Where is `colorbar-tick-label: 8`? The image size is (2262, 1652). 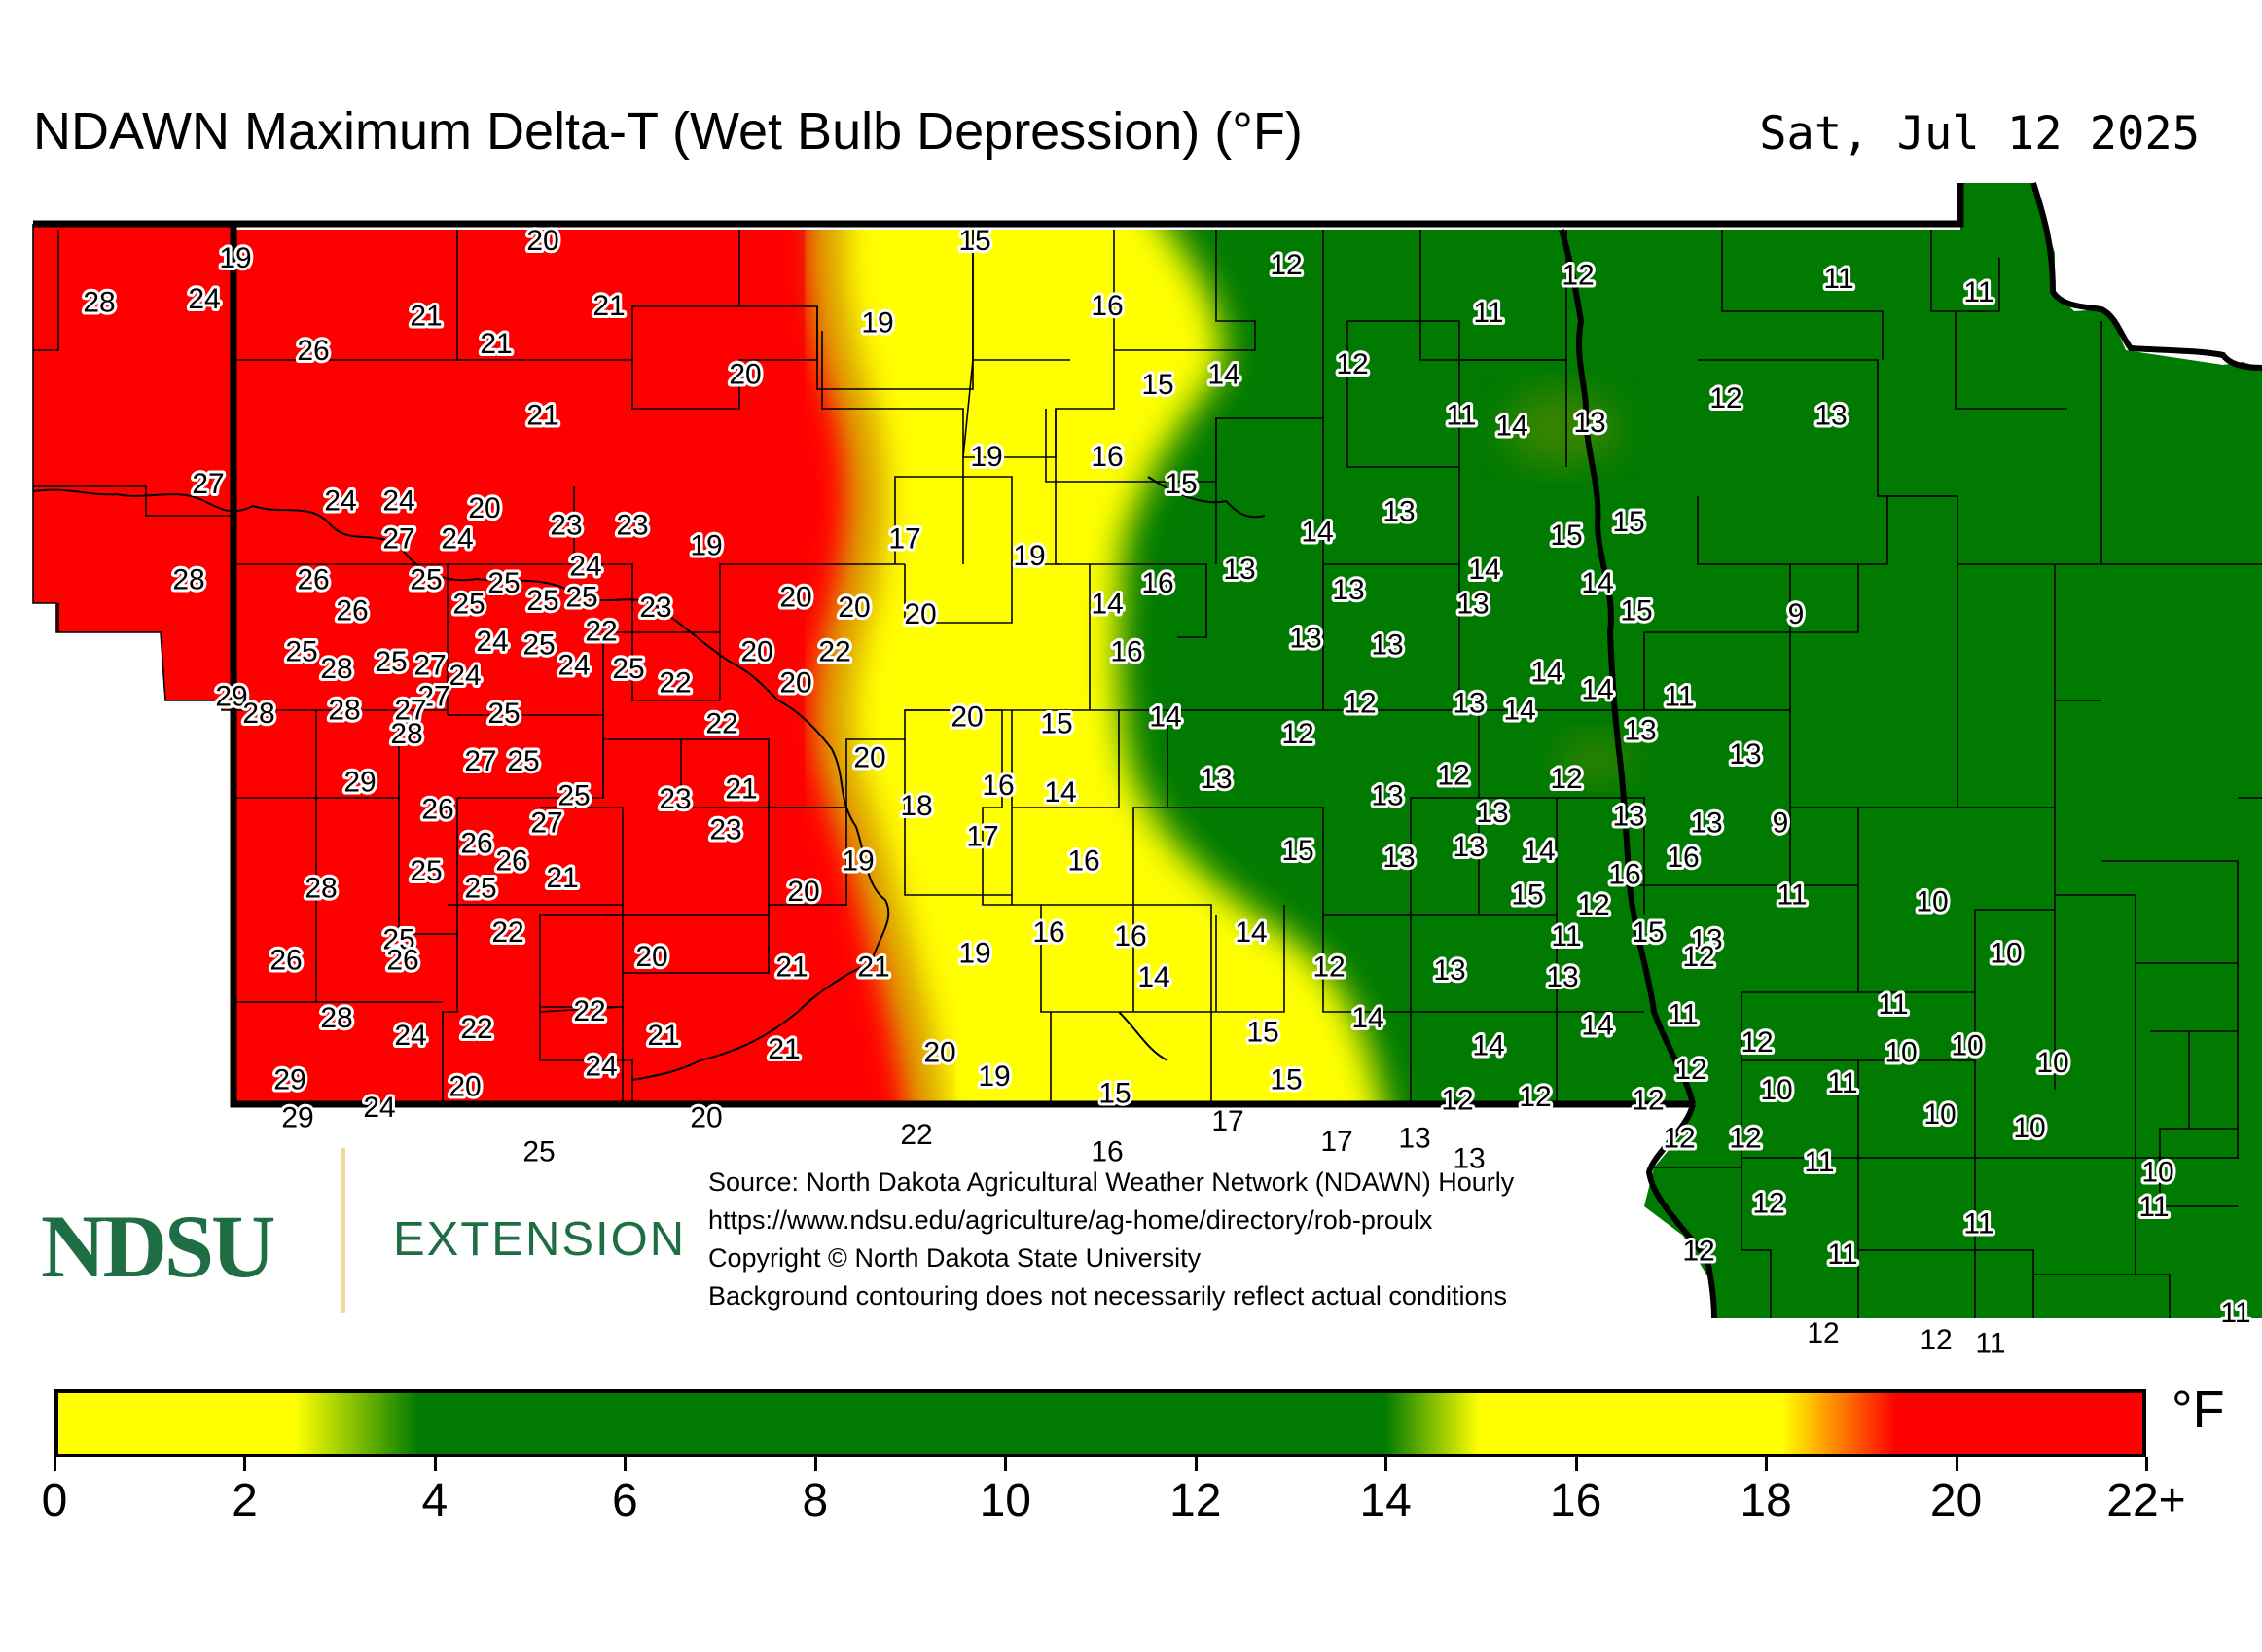
colorbar-tick-label: 8 is located at coordinates (815, 1500).